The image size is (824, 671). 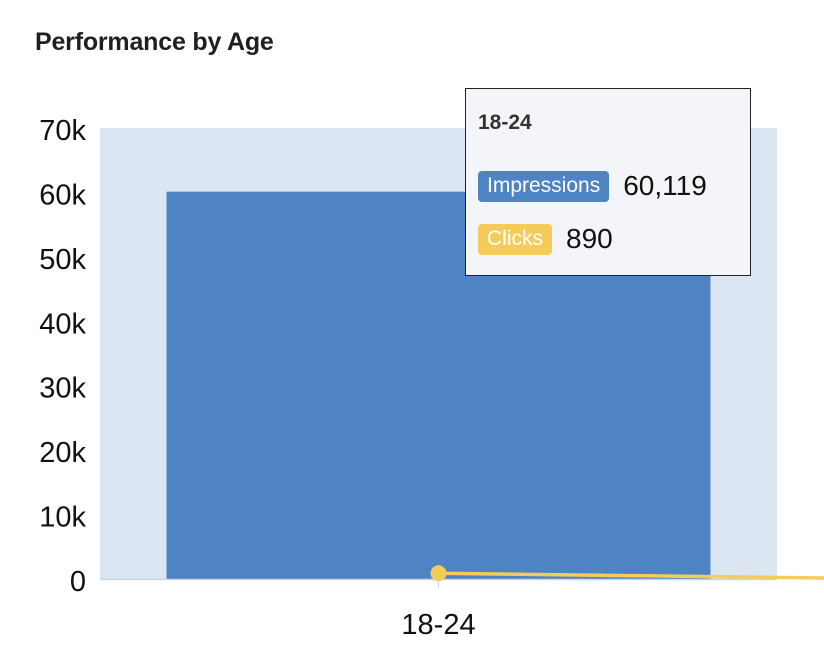 I want to click on tooltip-row-clicks: Clicks 890, so click(x=545, y=239).